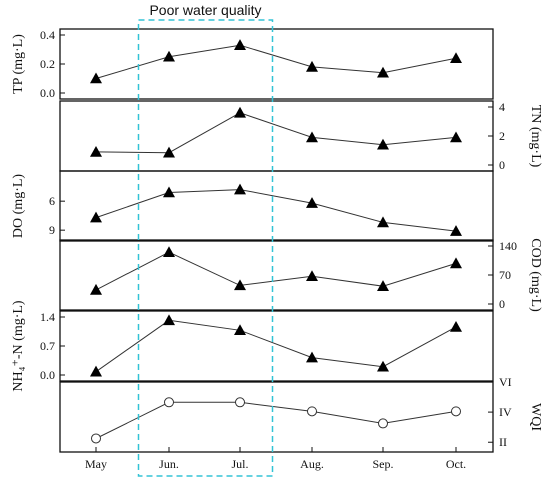 The height and width of the screenshot is (491, 550). I want to click on y-tick-label-do-1: 9, so click(52, 230).